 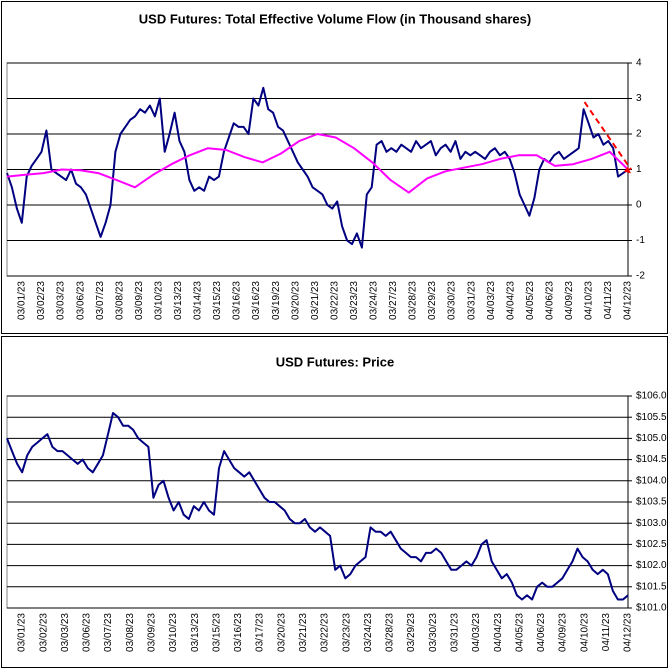 What do you see at coordinates (651, 608) in the screenshot?
I see `y-tick-label: $101.0` at bounding box center [651, 608].